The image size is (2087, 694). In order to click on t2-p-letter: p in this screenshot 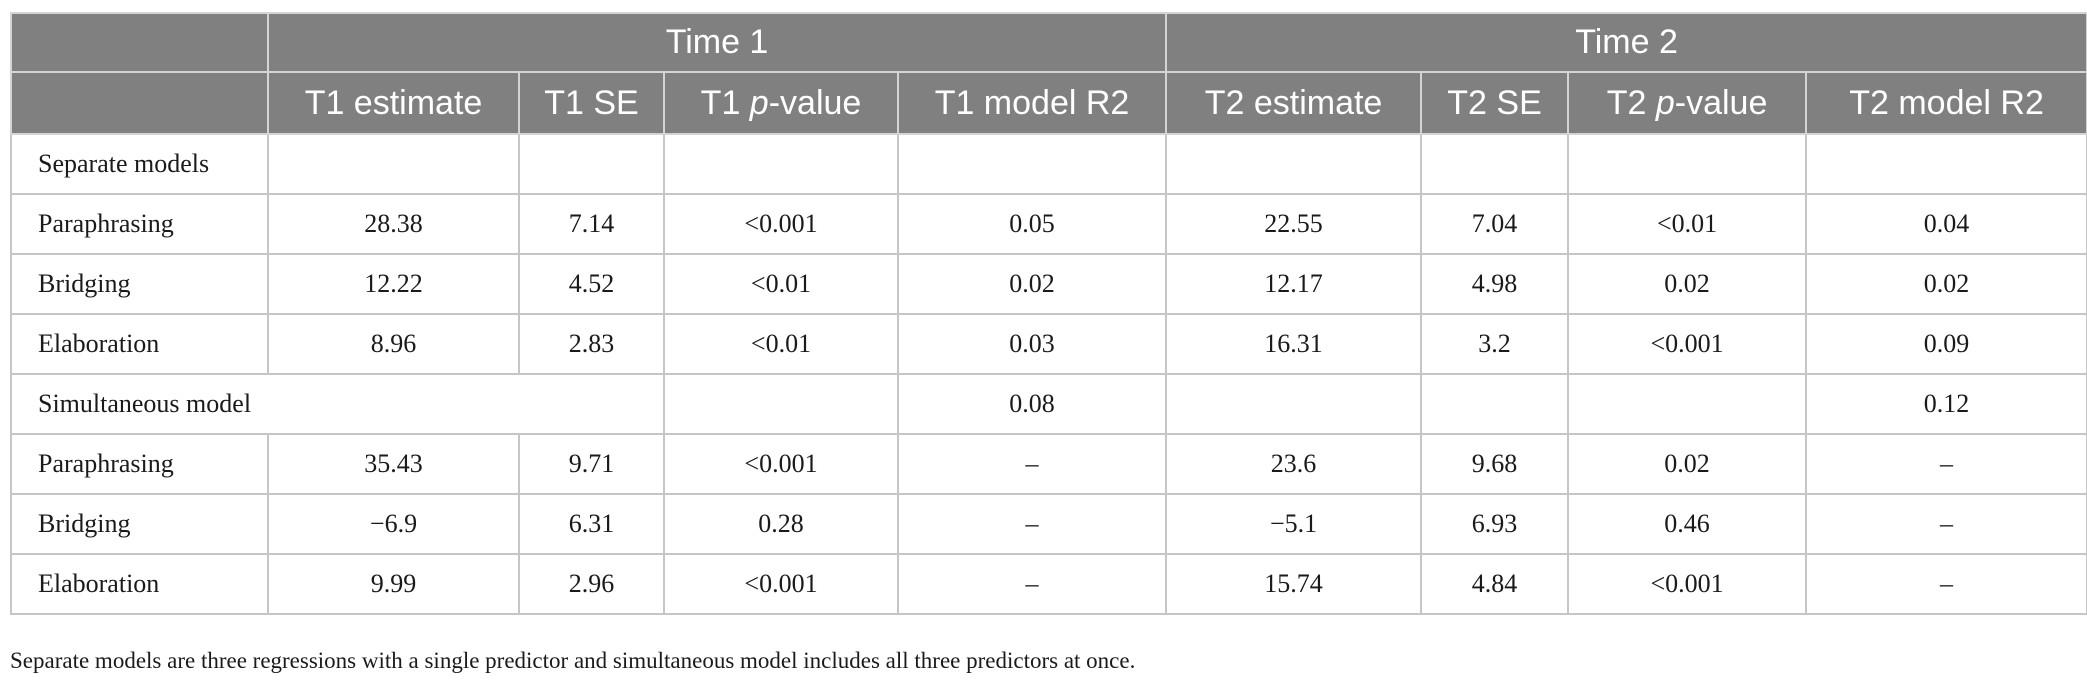, I will do `click(1665, 102)`.